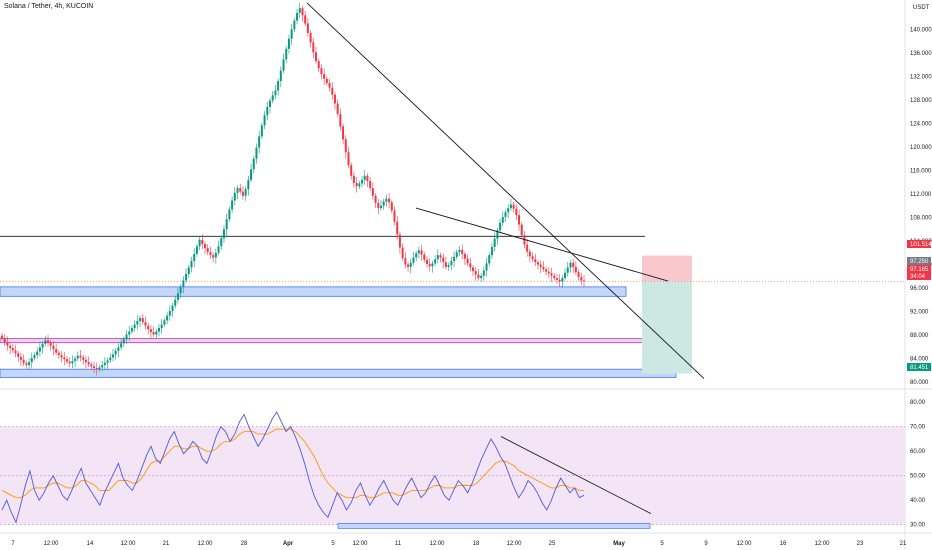 The height and width of the screenshot is (550, 932). Describe the element at coordinates (542, 244) in the screenshot. I see `descending-trendline-minor` at that location.